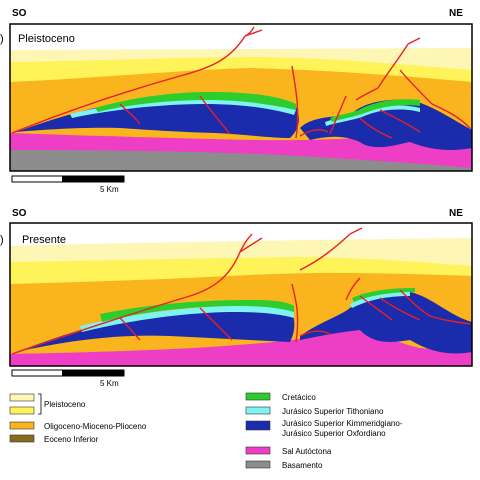 The width and height of the screenshot is (480, 480). What do you see at coordinates (22, 425) in the screenshot?
I see `legend-swatch-oligoceno` at bounding box center [22, 425].